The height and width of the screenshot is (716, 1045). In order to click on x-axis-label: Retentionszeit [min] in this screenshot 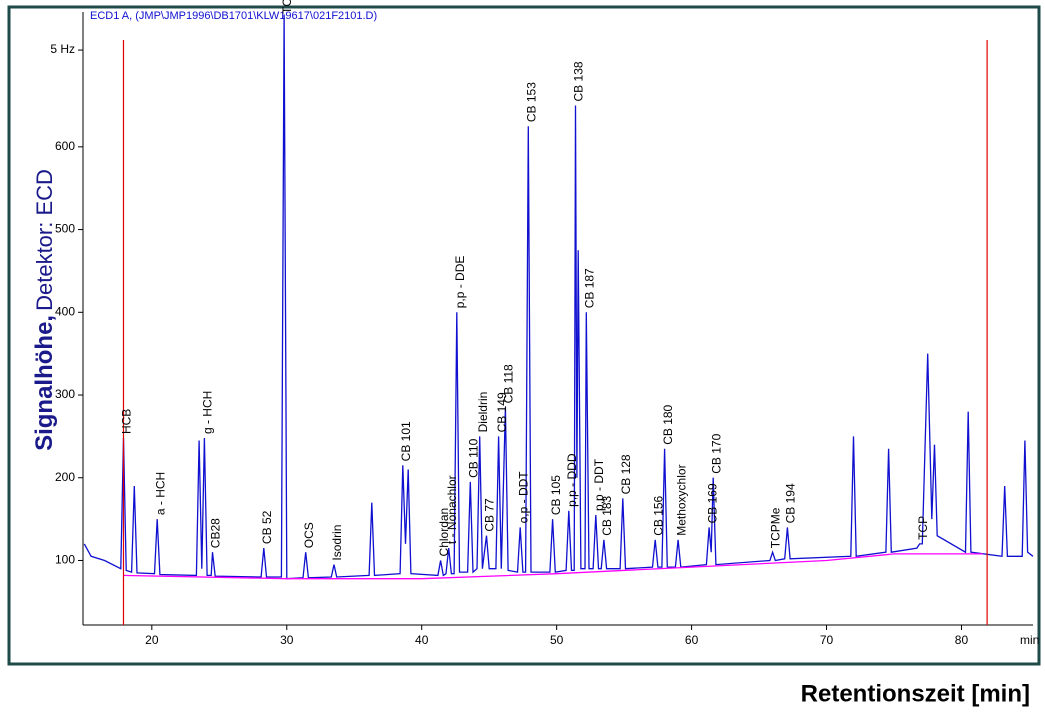, I will do `click(915, 693)`.